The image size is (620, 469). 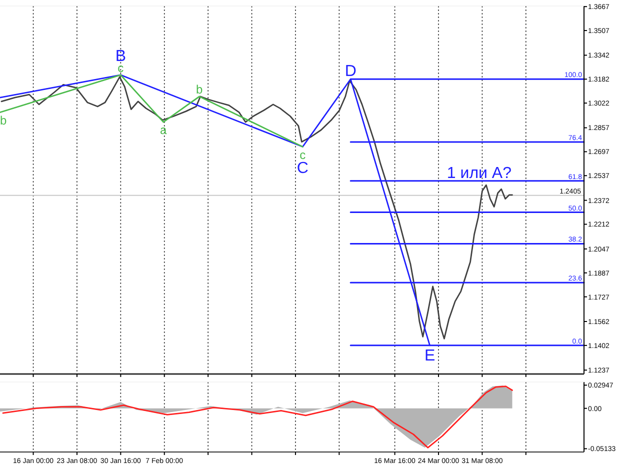 I want to click on annotation: c, so click(x=303, y=155).